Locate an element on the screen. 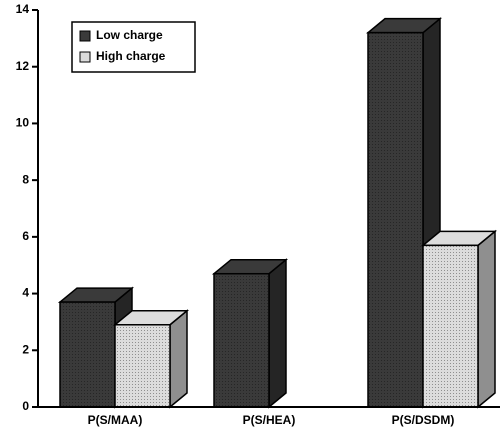 The height and width of the screenshot is (435, 500). y-tick-label: 2 is located at coordinates (25, 349).